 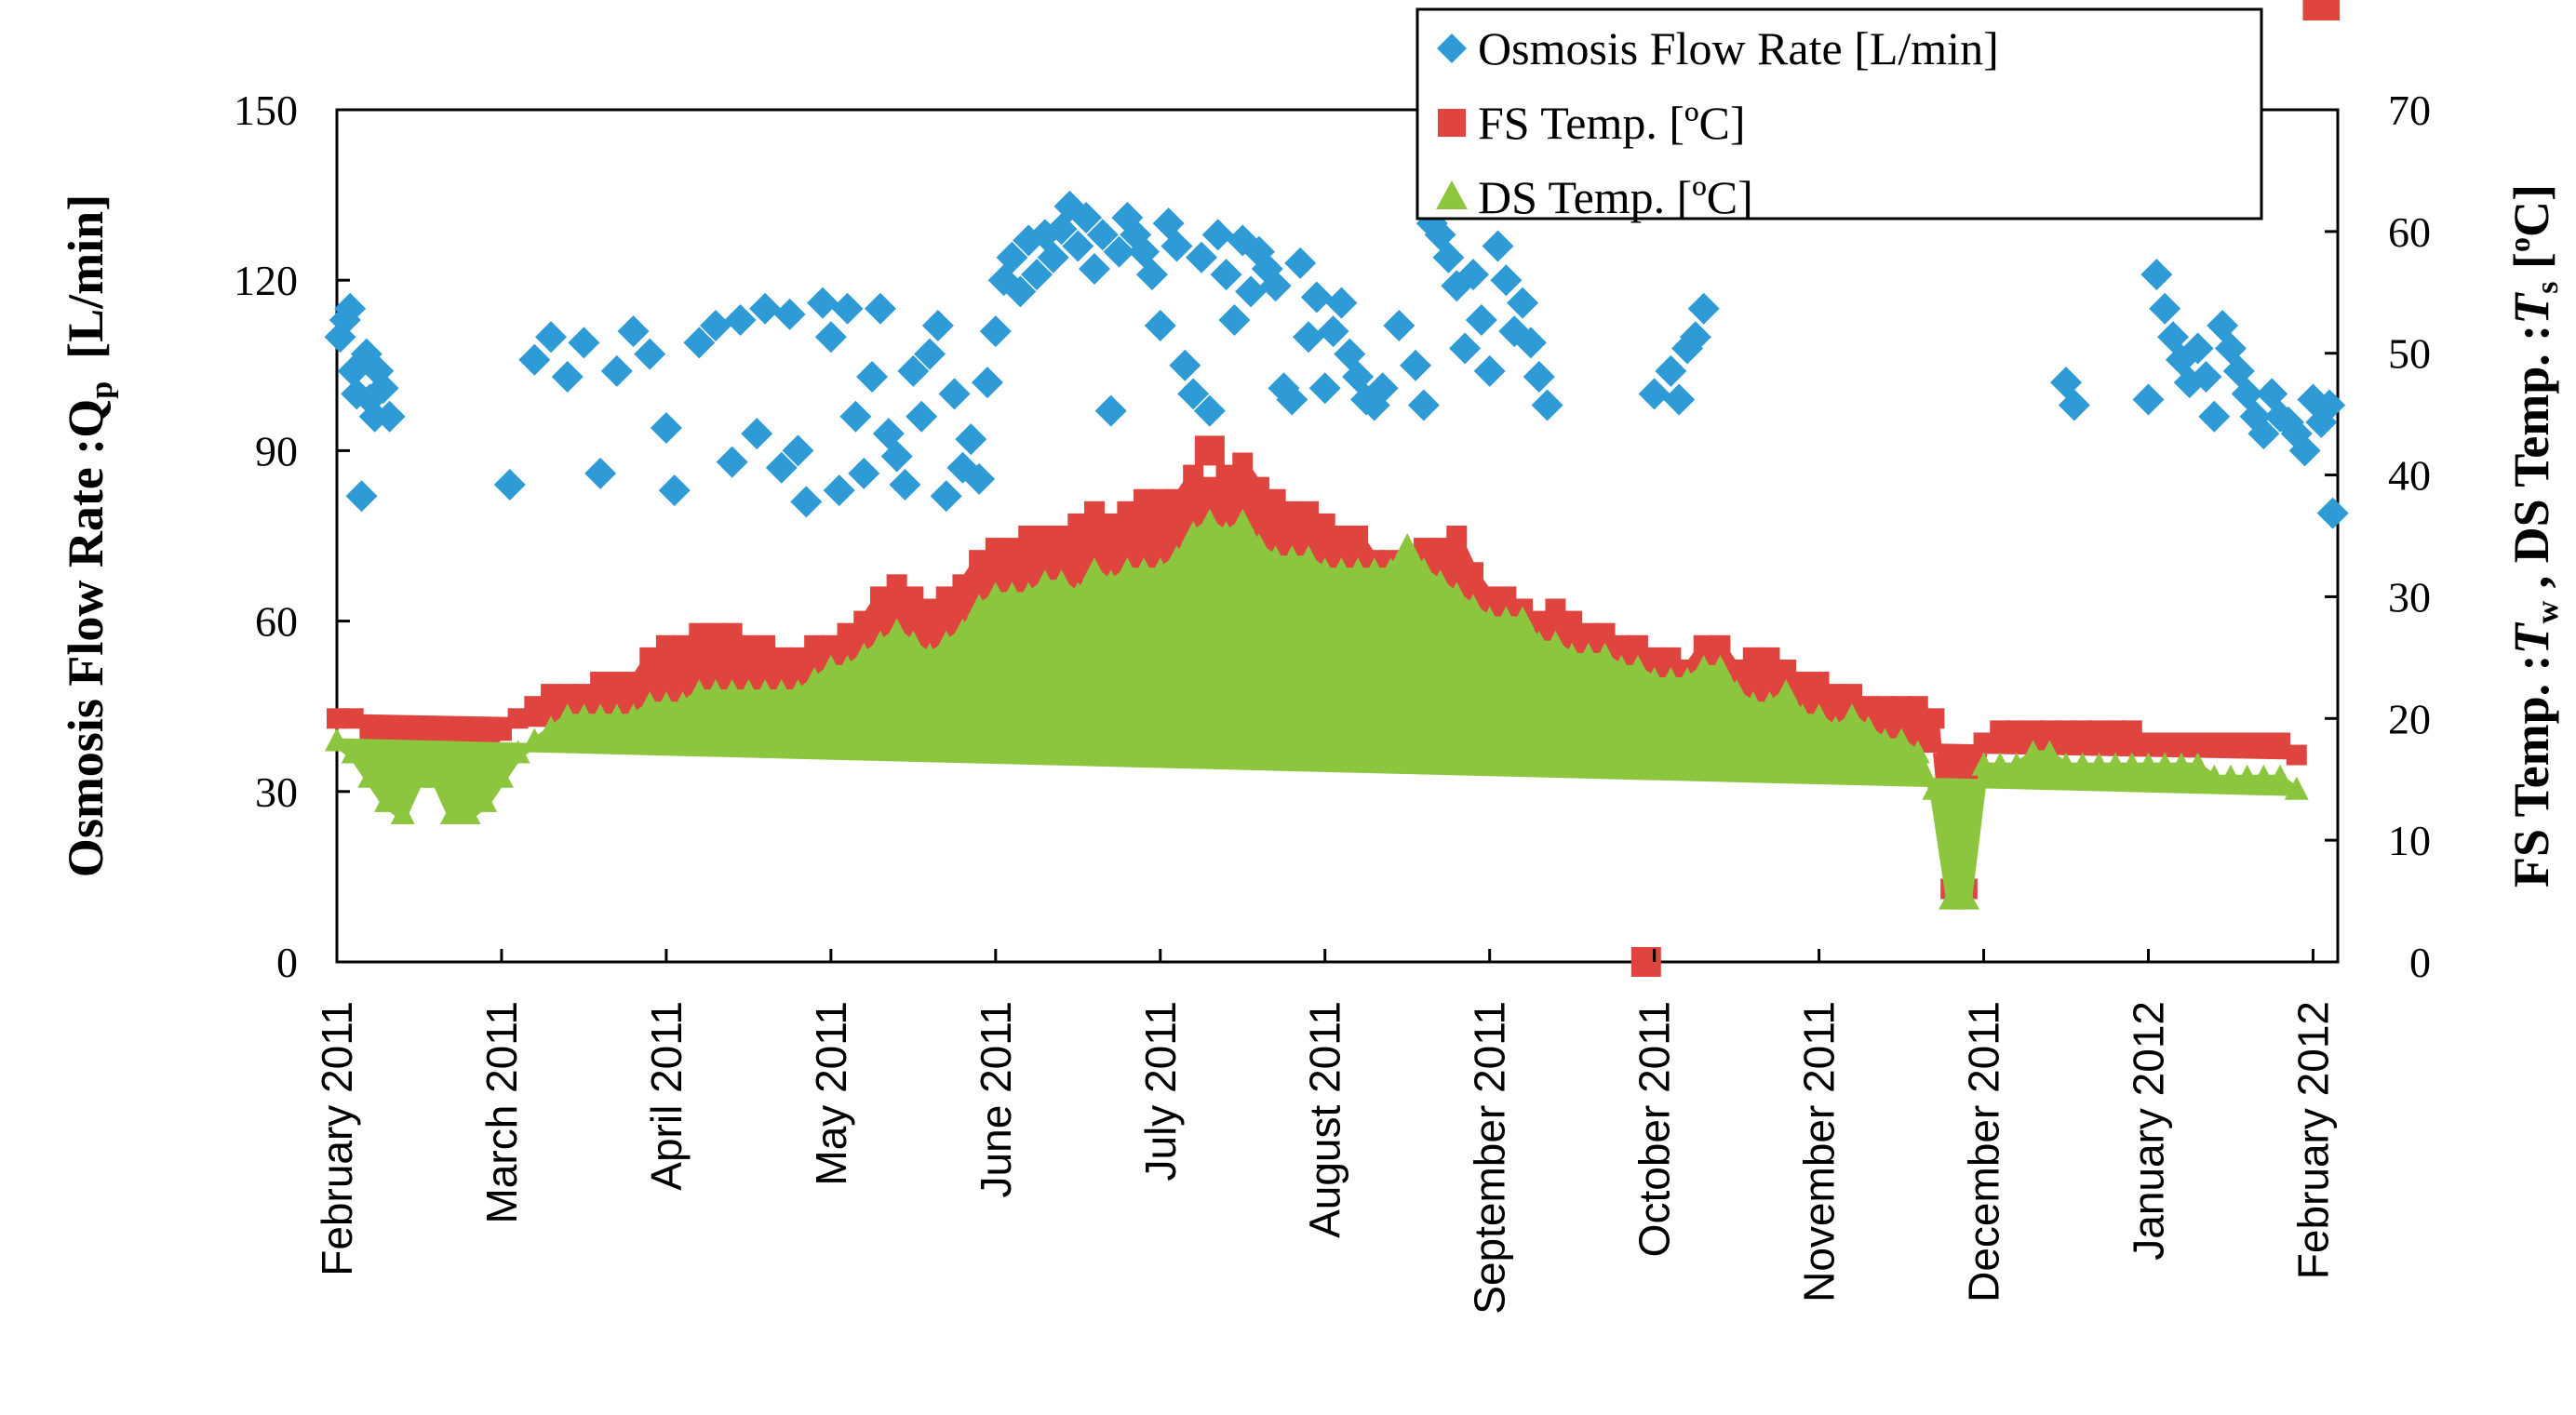 I want to click on legend-label: DS Temp. [ºC], so click(x=1615, y=197).